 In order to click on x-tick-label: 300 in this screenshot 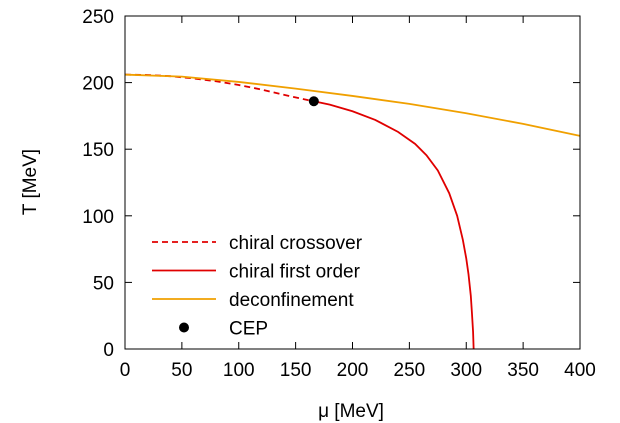, I will do `click(466, 370)`.